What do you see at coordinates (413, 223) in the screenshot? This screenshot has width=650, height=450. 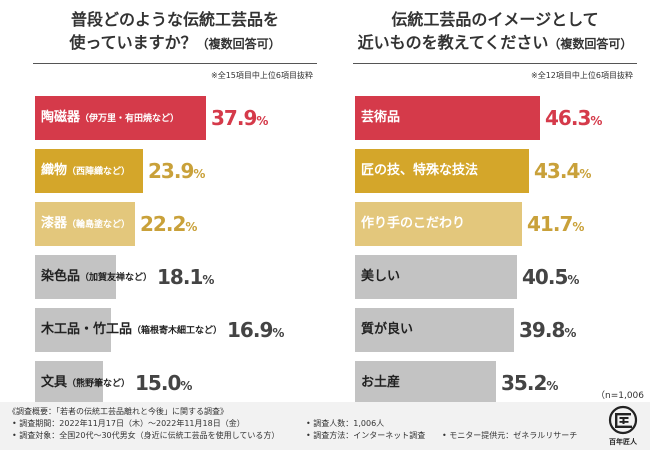 I see `bar-label-1-2: 作り手のこだわり` at bounding box center [413, 223].